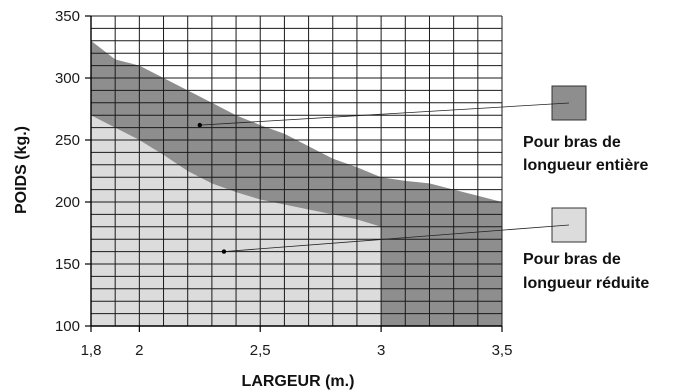 This screenshot has height=392, width=683. I want to click on leader-line-reduced, so click(396, 238).